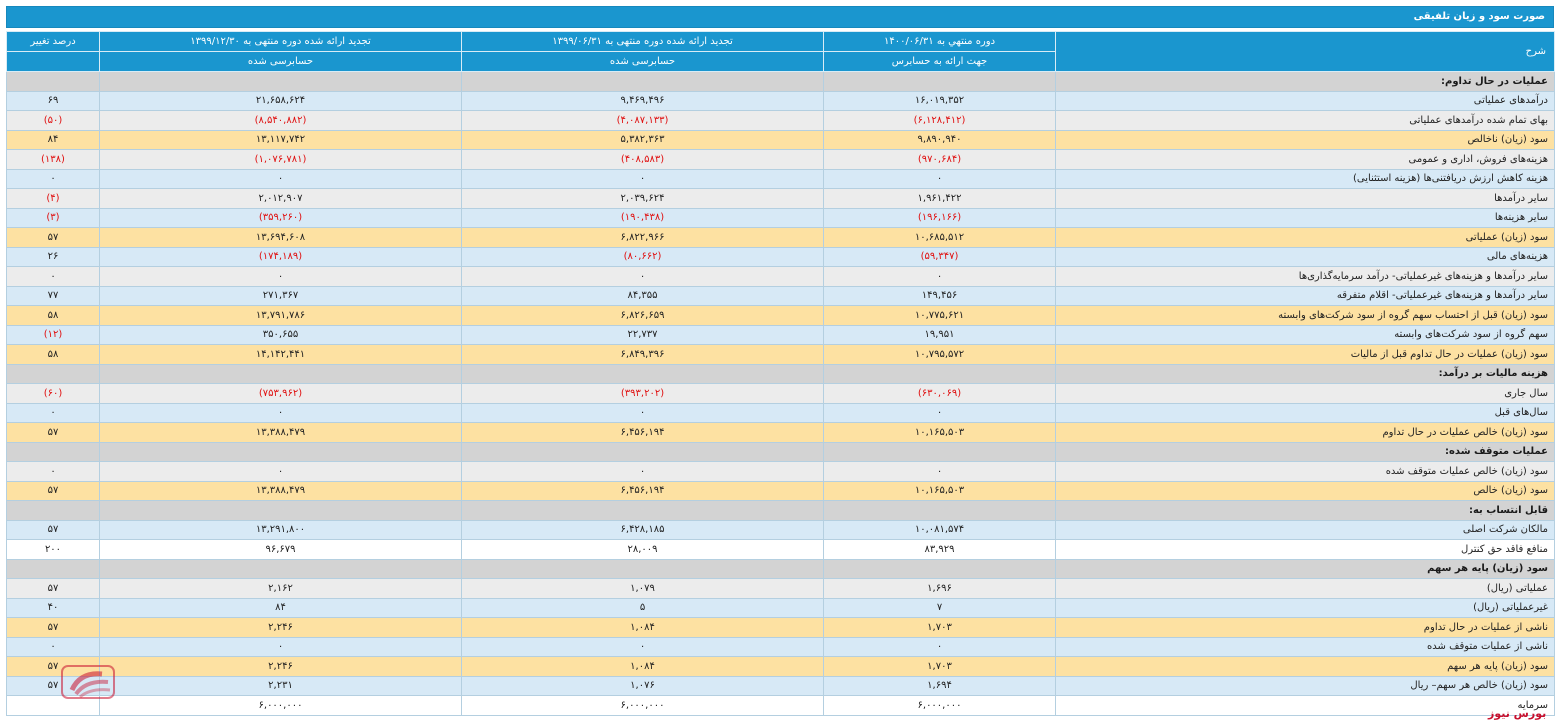 The height and width of the screenshot is (726, 1561). What do you see at coordinates (1305, 510) in the screenshot?
I see `section-label: قابل انتساب به:` at bounding box center [1305, 510].